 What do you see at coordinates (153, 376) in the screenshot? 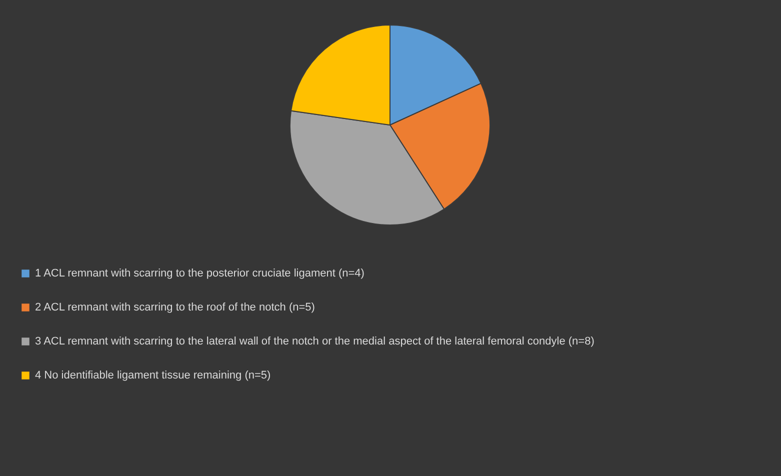
I see `legend-label: 4 No identifiable ligament tissue remaining (n=5)` at bounding box center [153, 376].